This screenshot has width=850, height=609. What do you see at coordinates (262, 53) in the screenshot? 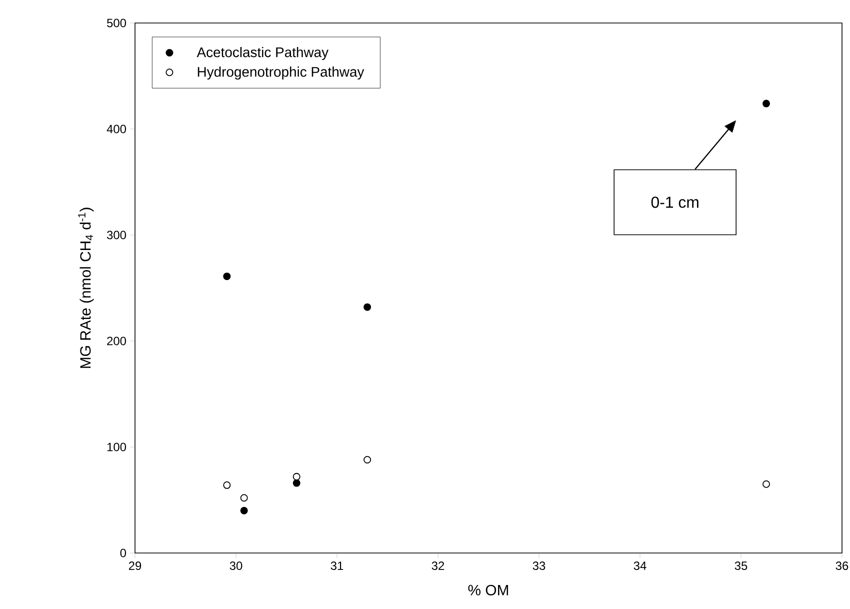
I see `legend-label: Acetoclastic Pathway` at bounding box center [262, 53].